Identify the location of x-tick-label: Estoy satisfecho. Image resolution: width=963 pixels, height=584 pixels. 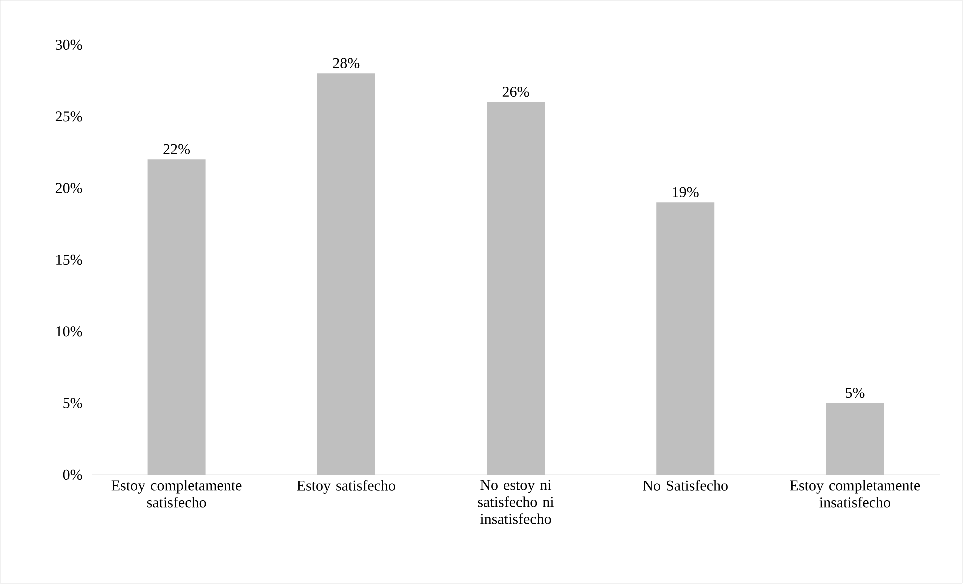
(346, 487).